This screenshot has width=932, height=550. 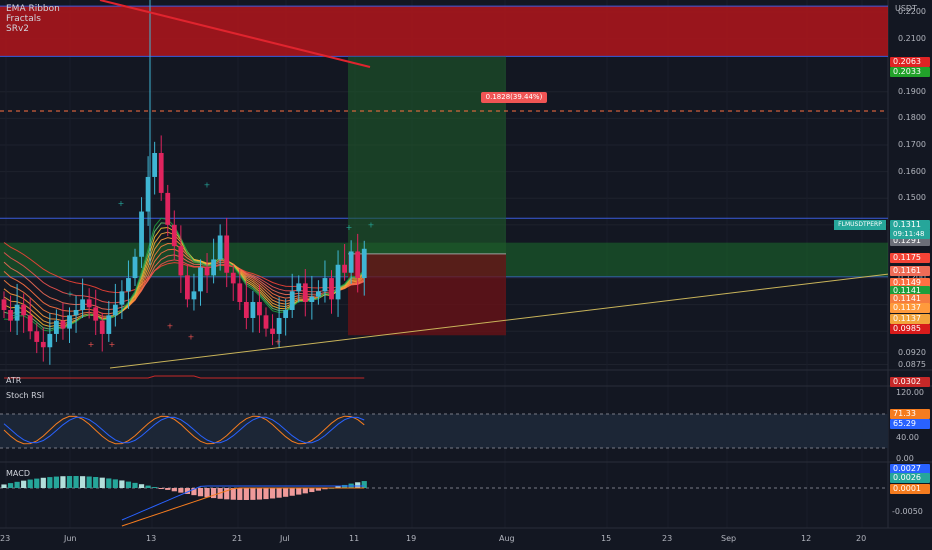 I want to click on stoch-band, so click(x=444, y=431).